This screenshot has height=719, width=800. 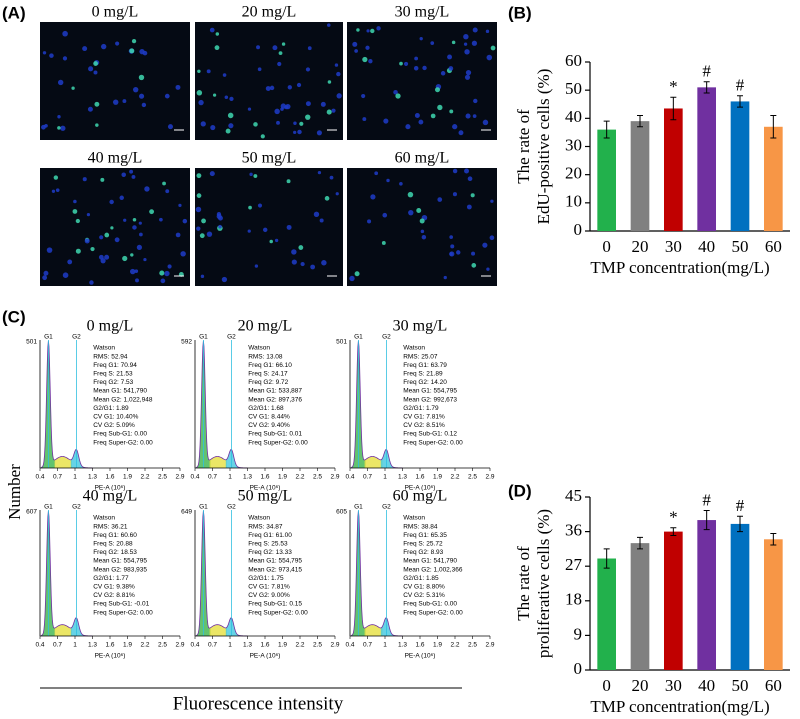 What do you see at coordinates (120, 569) in the screenshot?
I see `stat-line: Mean G2: 983,935` at bounding box center [120, 569].